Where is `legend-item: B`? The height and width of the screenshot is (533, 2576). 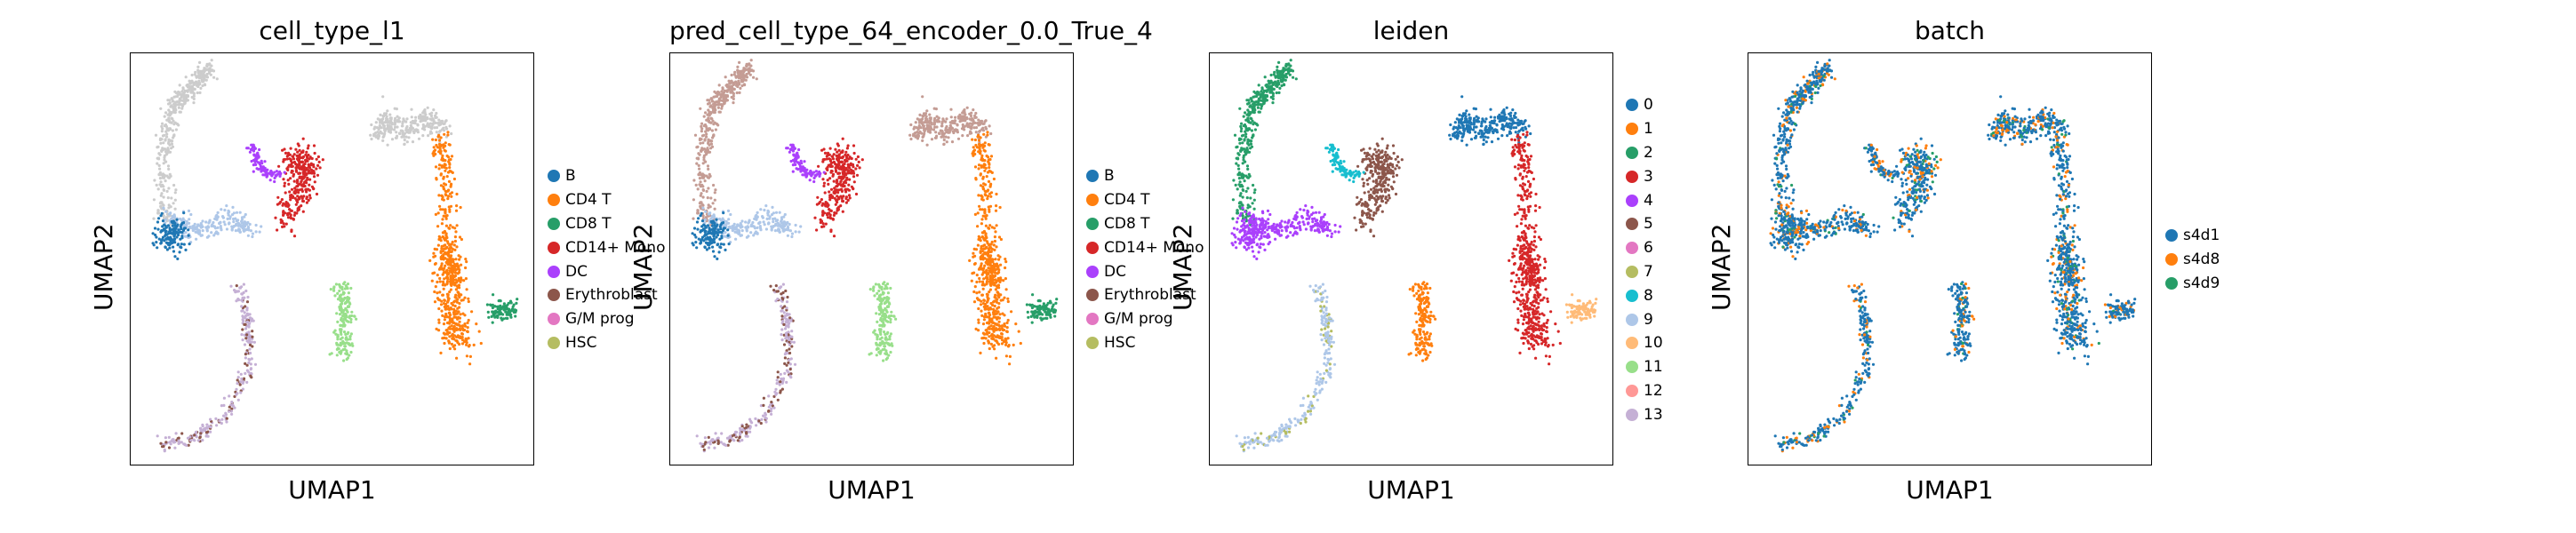 legend-item: B is located at coordinates (606, 176).